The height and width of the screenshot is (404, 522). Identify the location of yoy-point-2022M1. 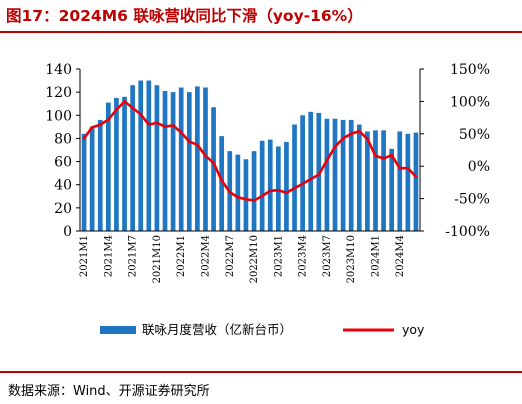
(181, 132).